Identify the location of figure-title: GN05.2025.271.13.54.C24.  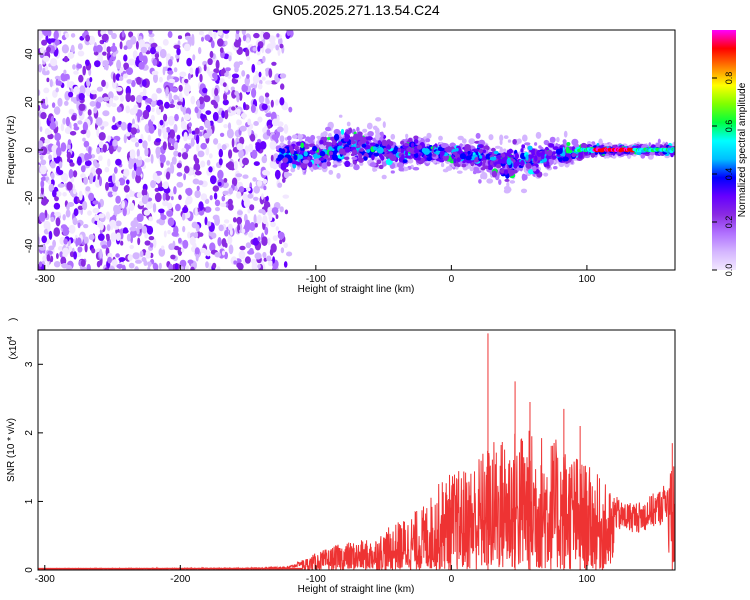
(356, 10).